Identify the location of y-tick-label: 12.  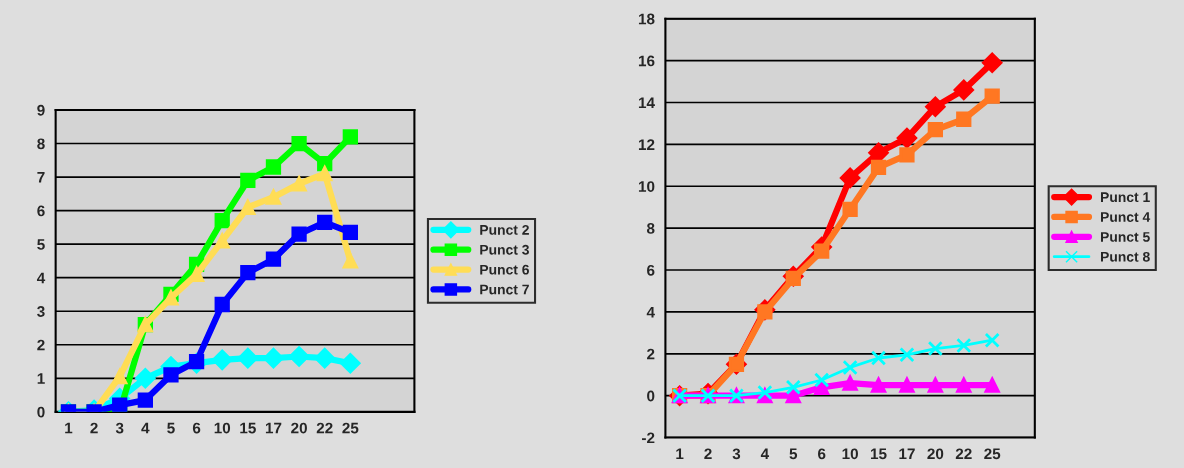
(646, 144).